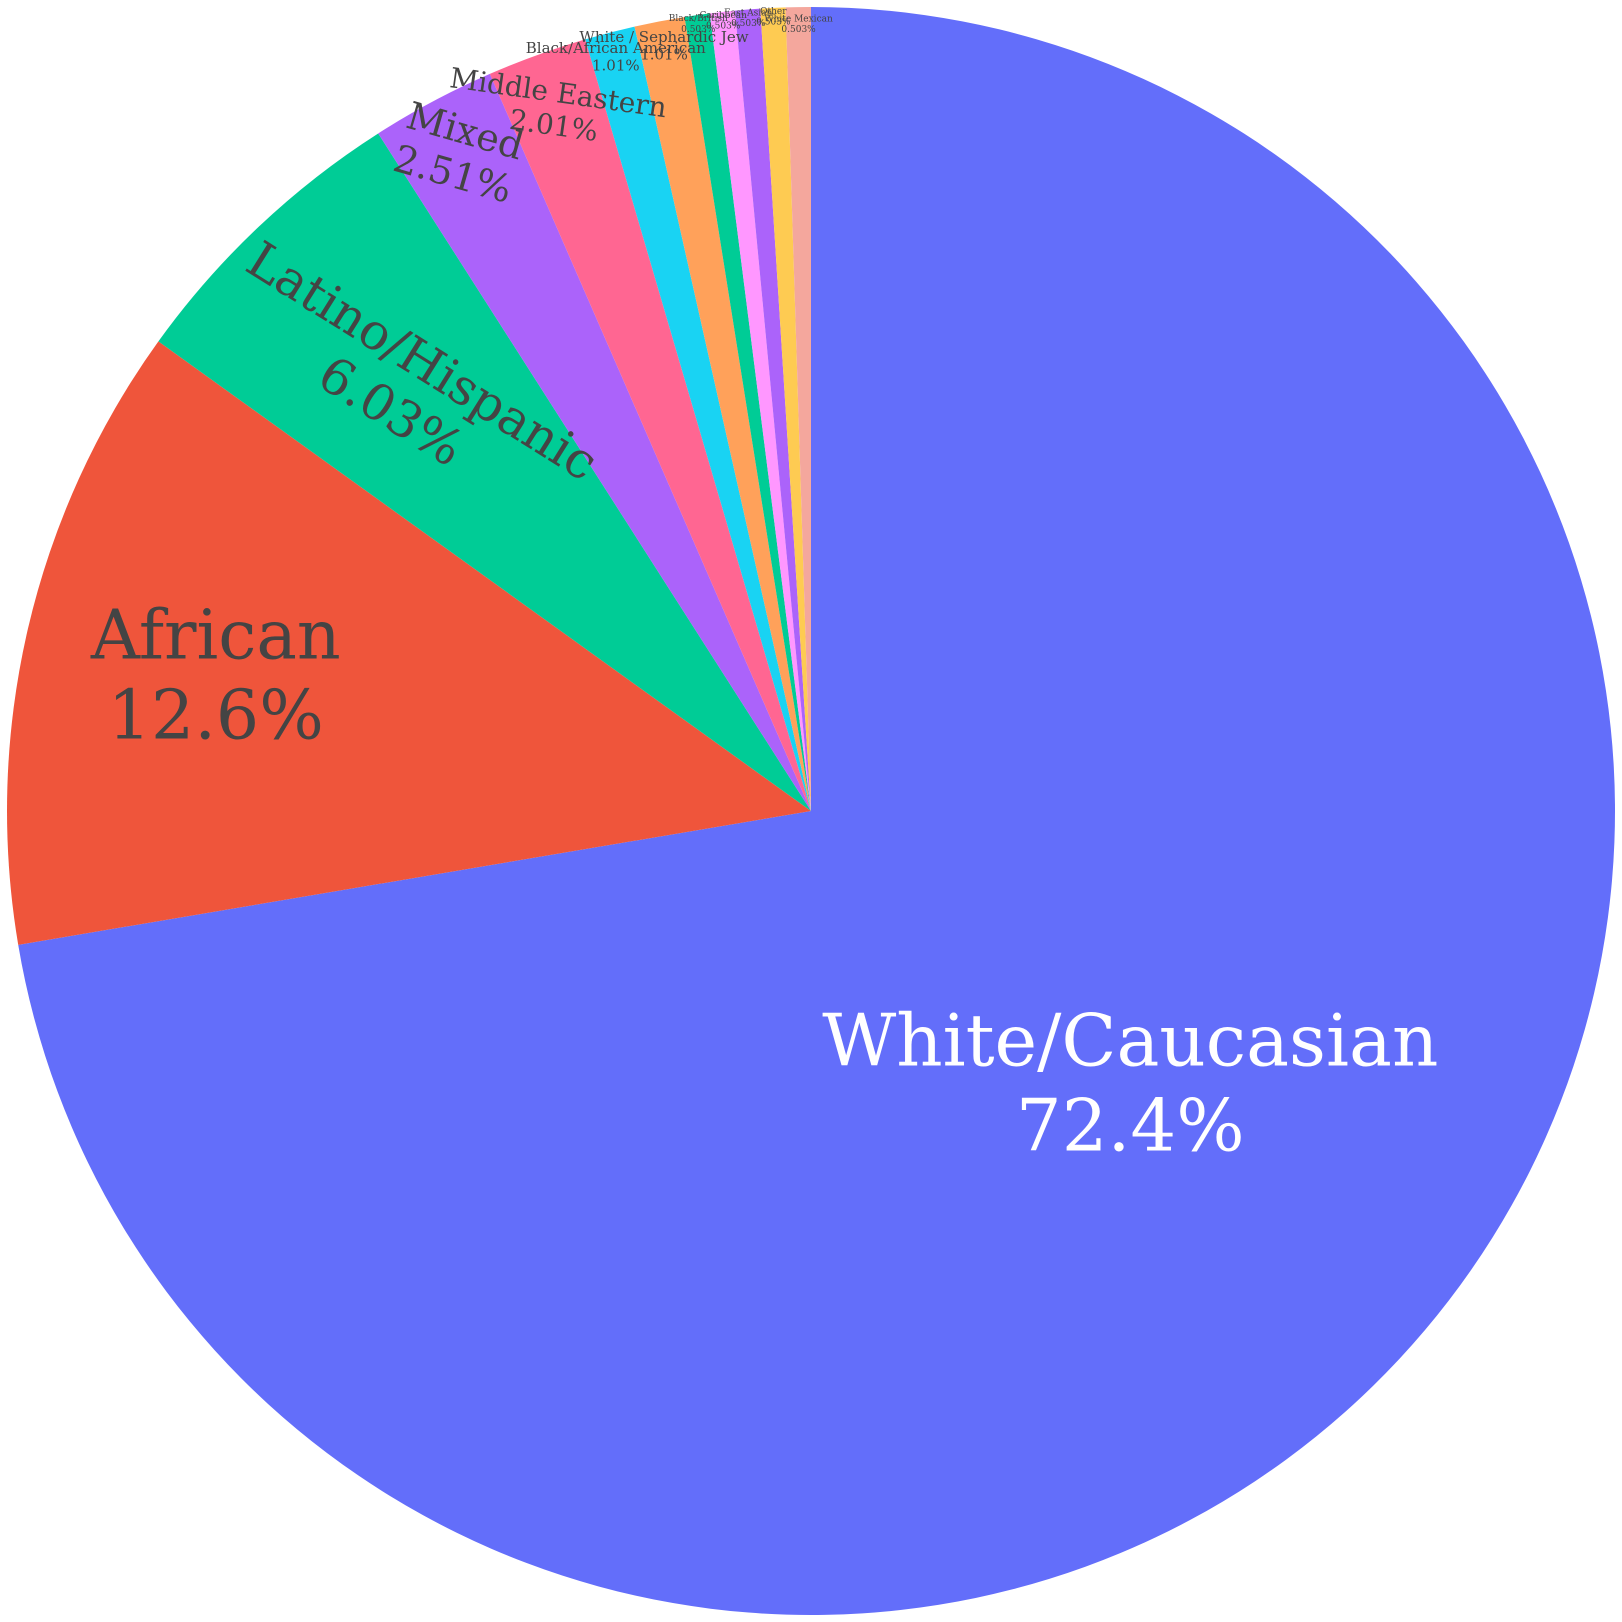 The width and height of the screenshot is (1622, 1622). I want to click on slice-value-text: 72.4%, so click(1130, 1126).